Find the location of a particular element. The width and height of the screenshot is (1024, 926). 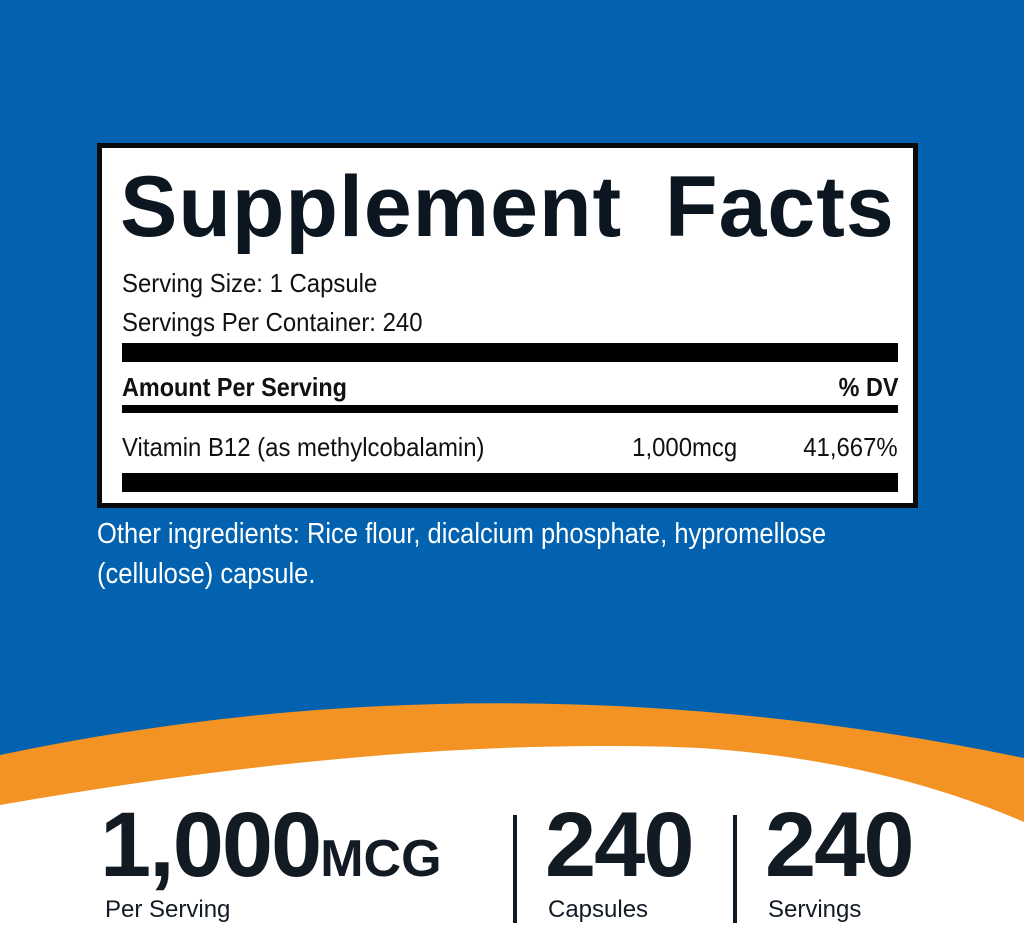

dose-number: 1,000 is located at coordinates (211, 845).